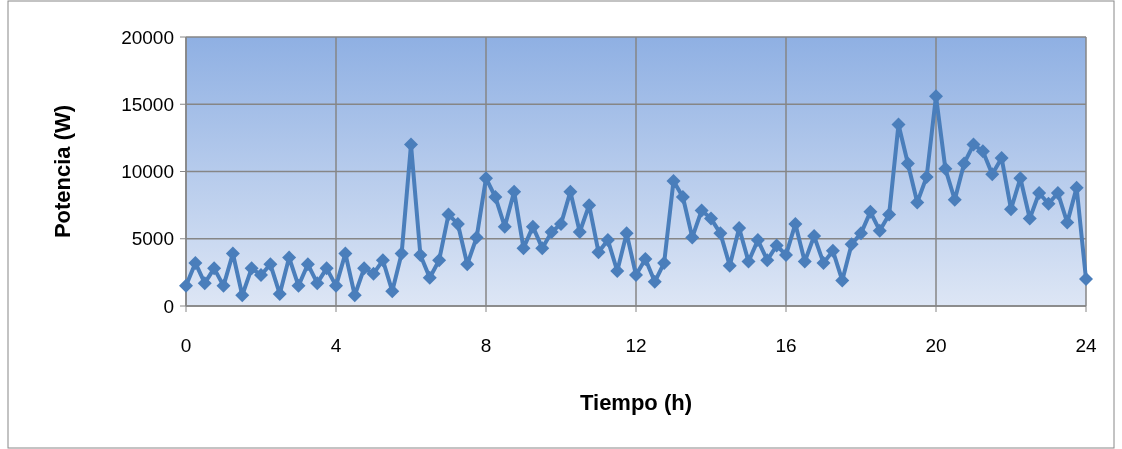 The width and height of the screenshot is (1122, 449). Describe the element at coordinates (336, 345) in the screenshot. I see `x-tick-label: 4` at that location.